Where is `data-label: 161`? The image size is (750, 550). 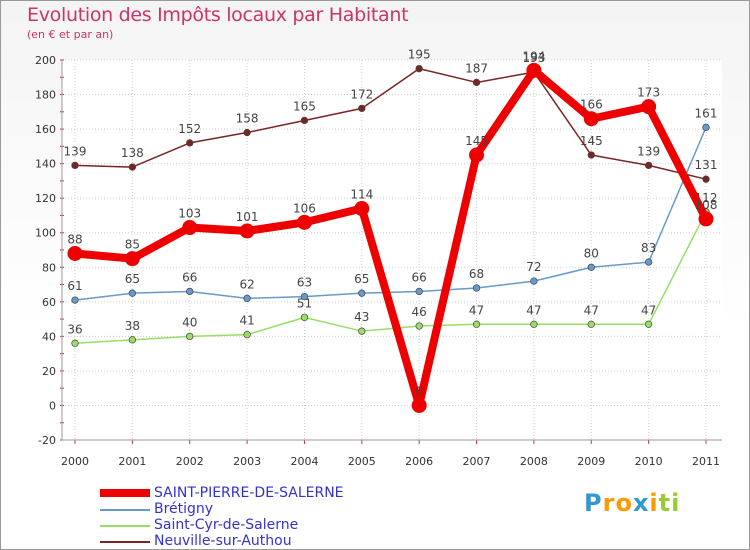 data-label: 161 is located at coordinates (706, 113).